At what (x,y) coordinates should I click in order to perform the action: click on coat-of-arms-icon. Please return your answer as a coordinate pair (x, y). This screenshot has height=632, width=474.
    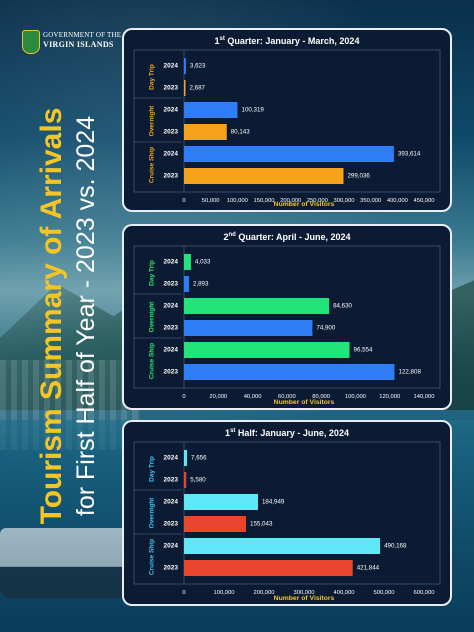
    Looking at the image, I should click on (31, 42).